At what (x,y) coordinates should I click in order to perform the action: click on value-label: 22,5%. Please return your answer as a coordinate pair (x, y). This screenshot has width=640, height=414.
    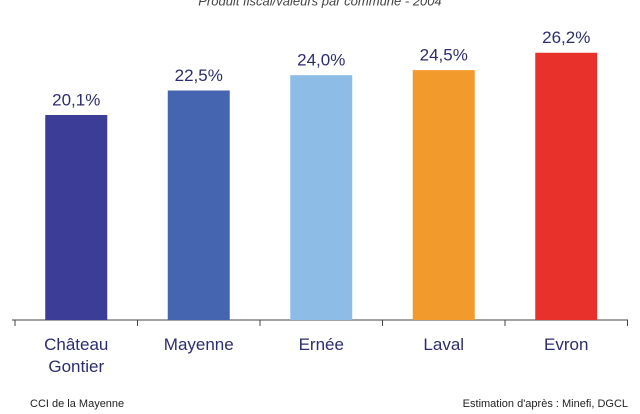
    Looking at the image, I should click on (199, 75).